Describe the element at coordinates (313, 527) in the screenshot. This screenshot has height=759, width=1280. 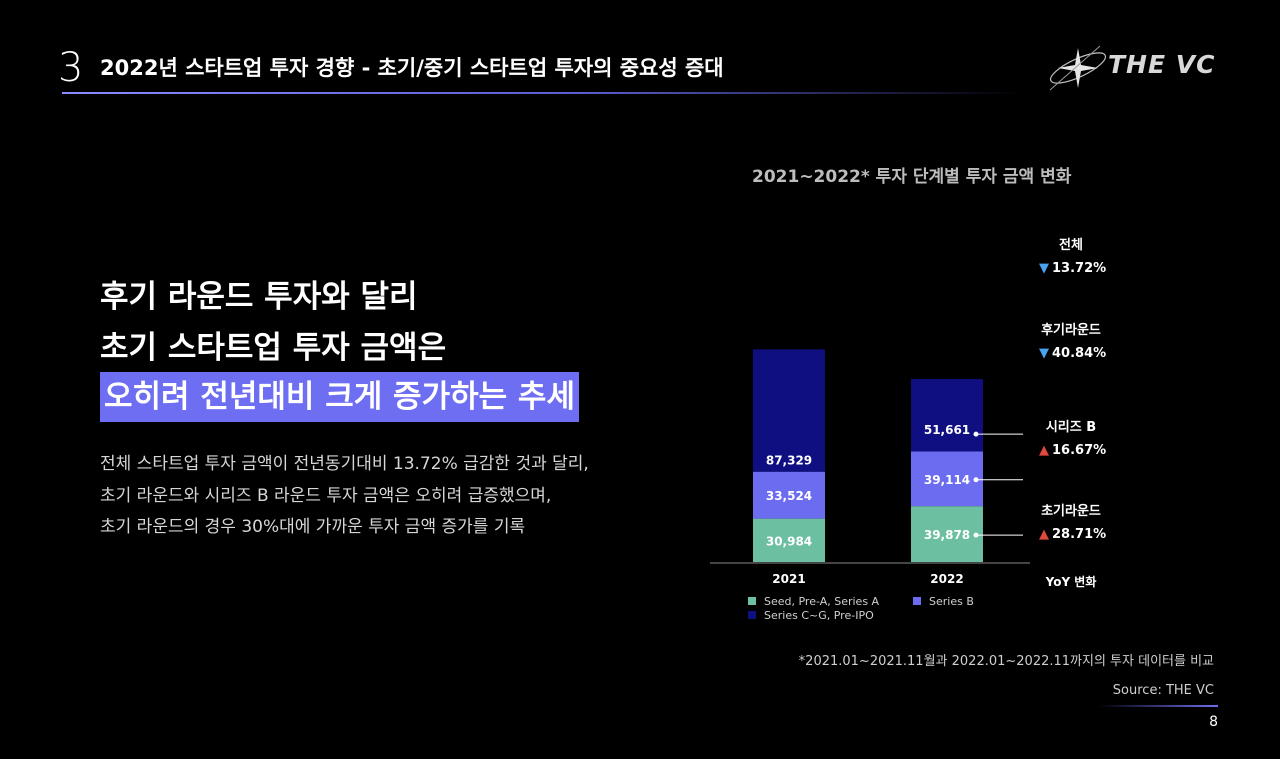
I see `body-line-3: 초기 라운드의 경우 30%대에 가까운 투자 금액 증가를 기록` at that location.